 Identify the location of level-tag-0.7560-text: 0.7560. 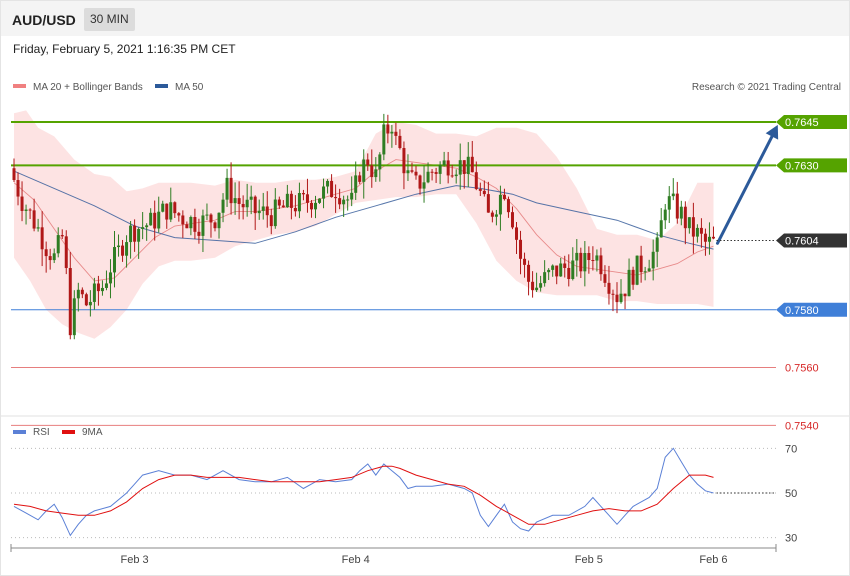
(802, 369).